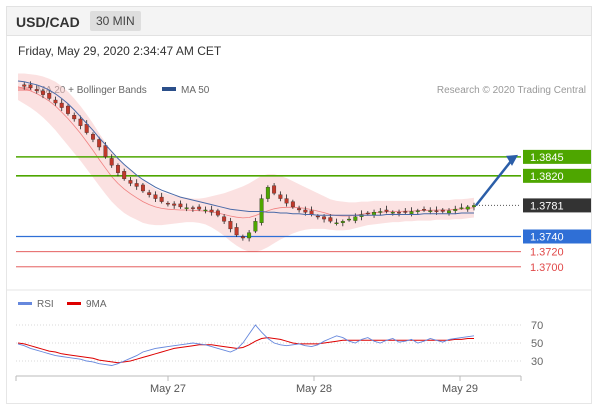 The image size is (598, 407). What do you see at coordinates (547, 158) in the screenshot?
I see `level-label-1.3845: 1.3845` at bounding box center [547, 158].